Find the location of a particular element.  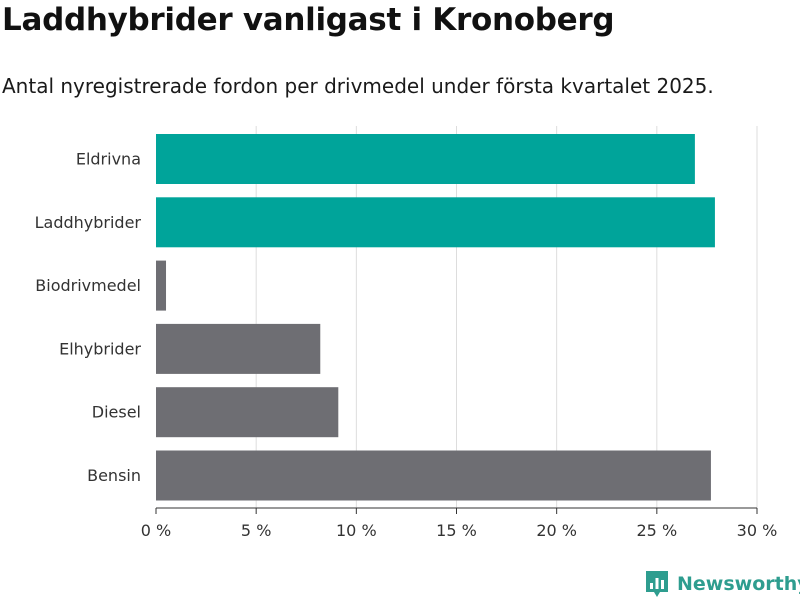

brand-name: Newsworthy is located at coordinates (738, 584).